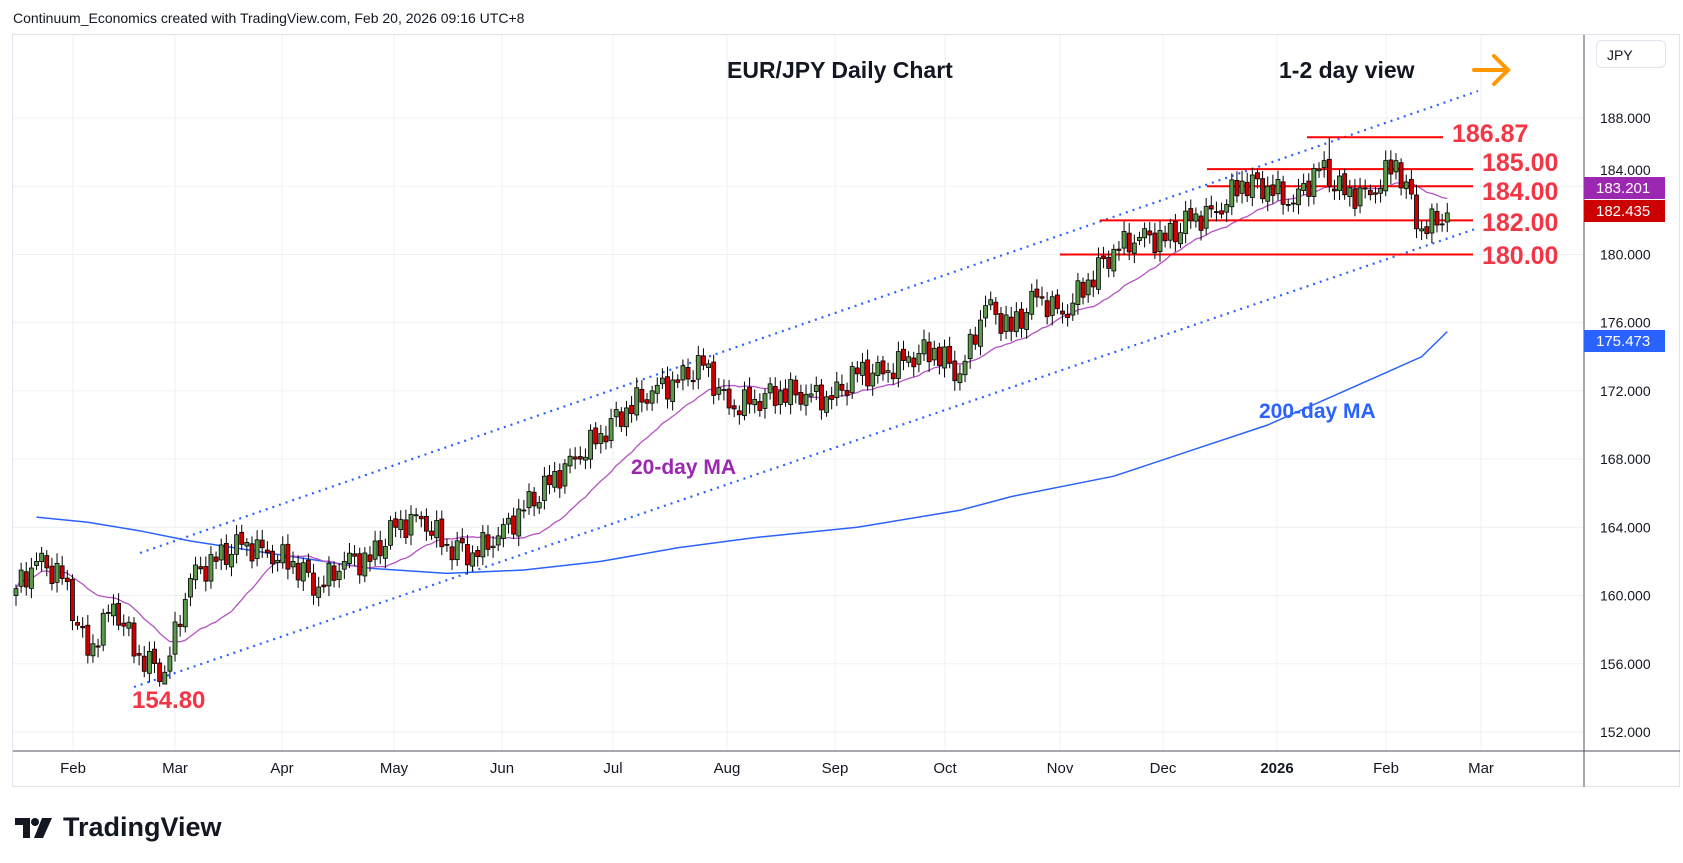 This screenshot has height=863, width=1683. Describe the element at coordinates (835, 768) in the screenshot. I see `x-tick-label: Sep` at that location.